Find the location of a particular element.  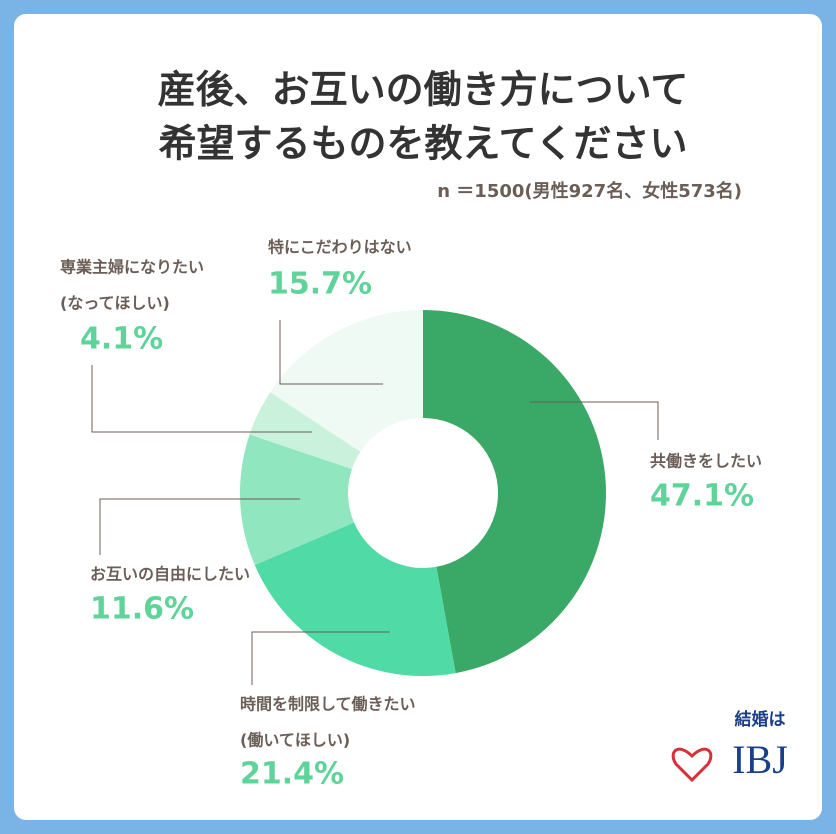

subtitle: n ＝1500(男性927名、女性573名) is located at coordinates (589, 191).